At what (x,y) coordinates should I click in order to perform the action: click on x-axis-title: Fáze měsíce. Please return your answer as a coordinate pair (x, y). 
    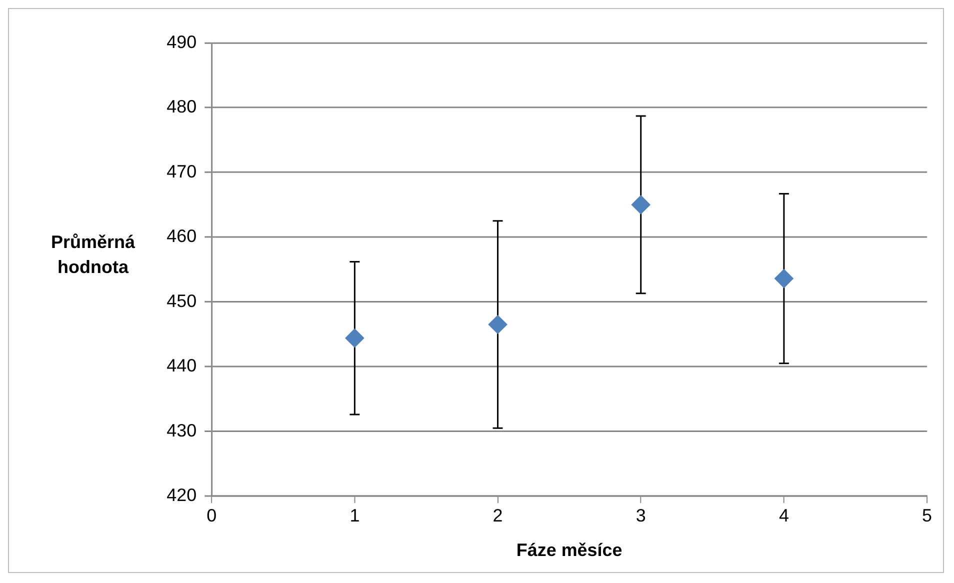
    Looking at the image, I should click on (569, 550).